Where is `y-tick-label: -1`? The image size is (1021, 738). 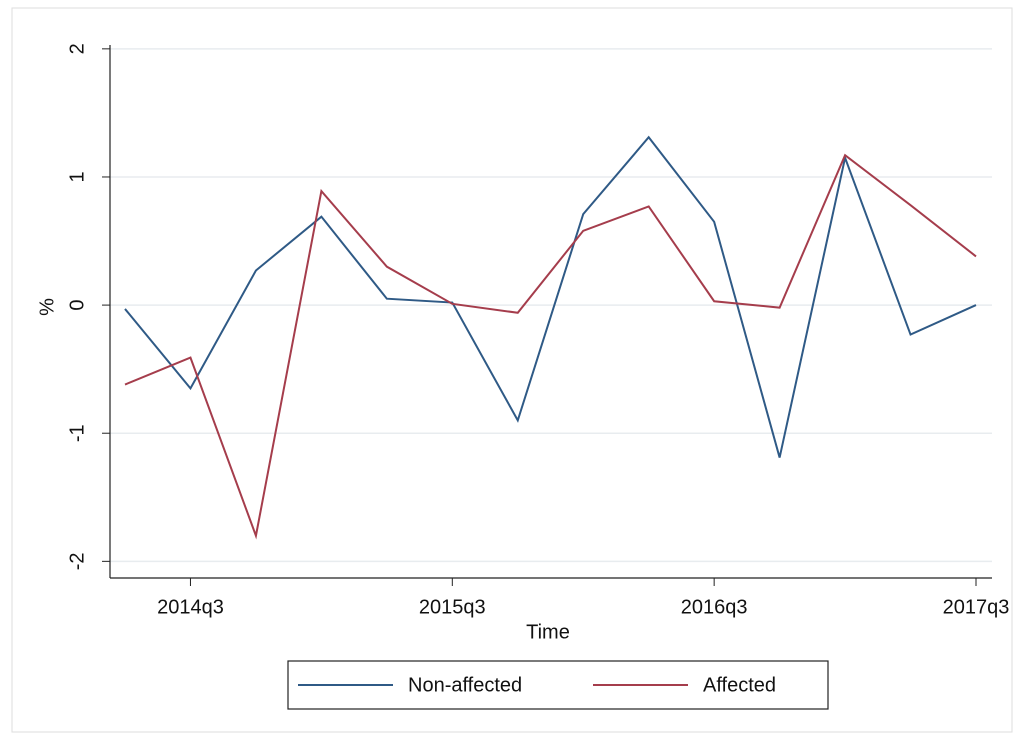
y-tick-label: -1 is located at coordinates (77, 433).